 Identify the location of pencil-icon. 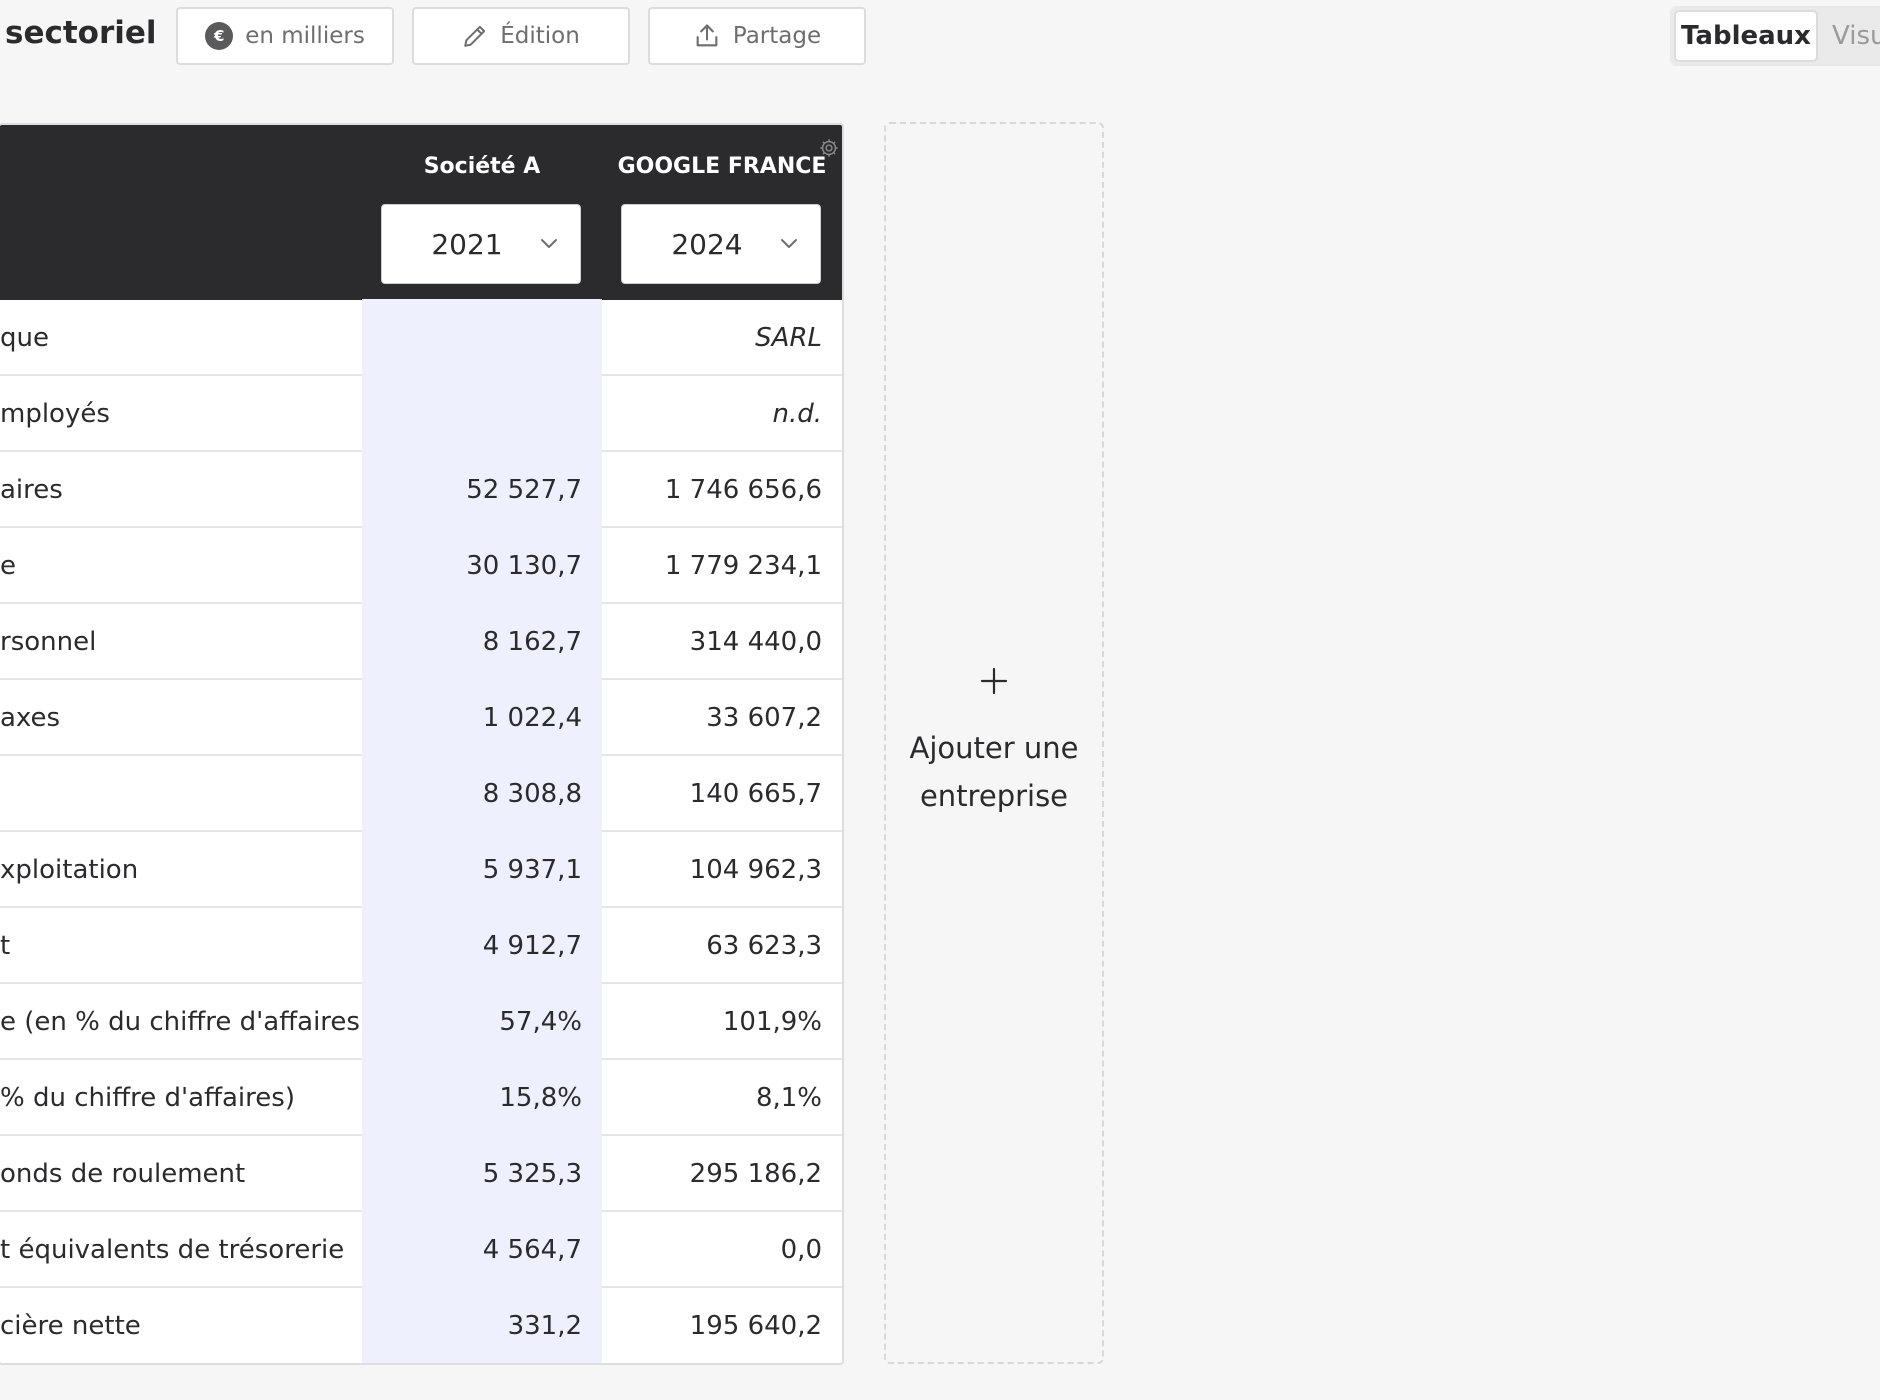
(475, 36).